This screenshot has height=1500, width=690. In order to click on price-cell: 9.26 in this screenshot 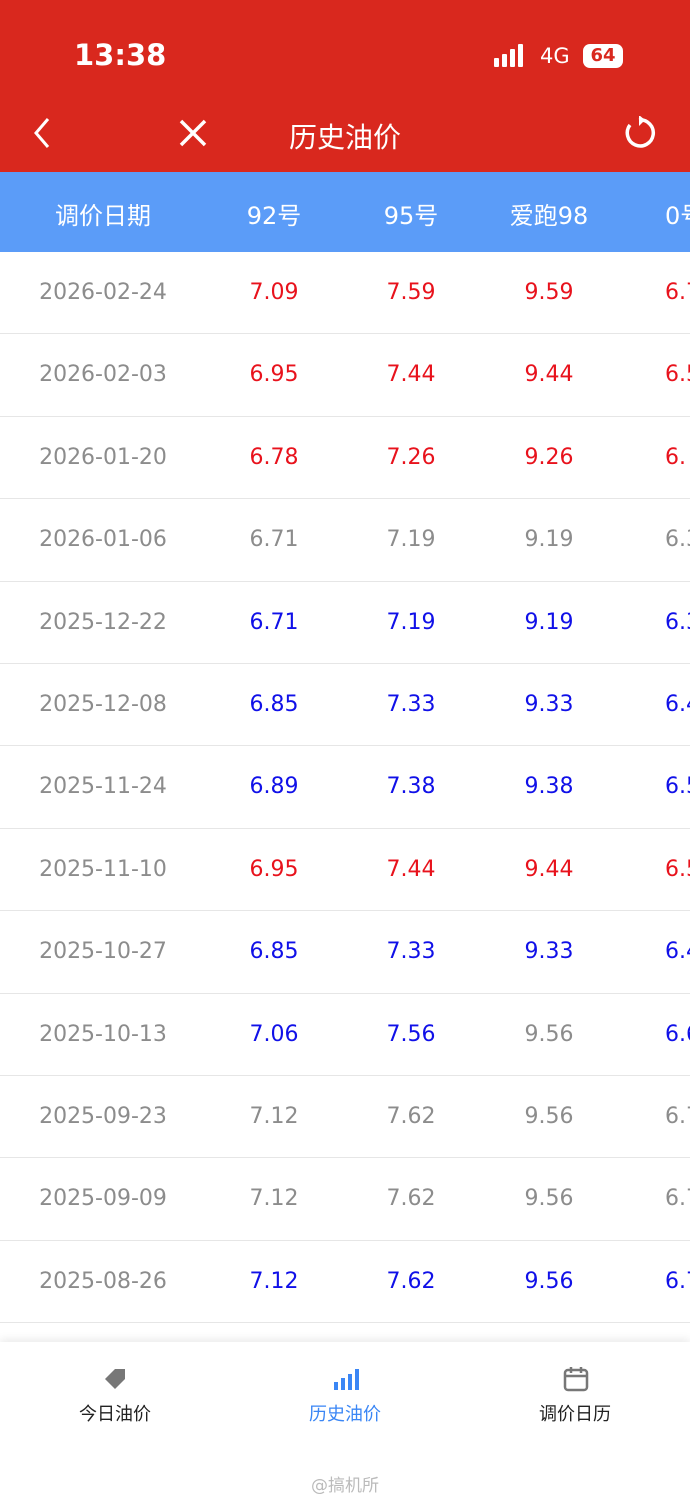, I will do `click(549, 457)`.